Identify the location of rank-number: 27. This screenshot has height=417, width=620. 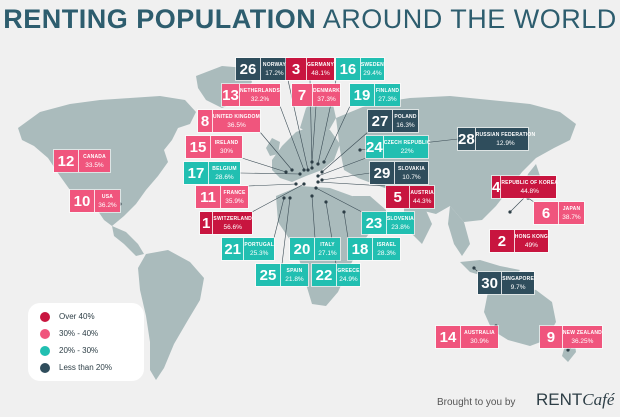
(380, 121).